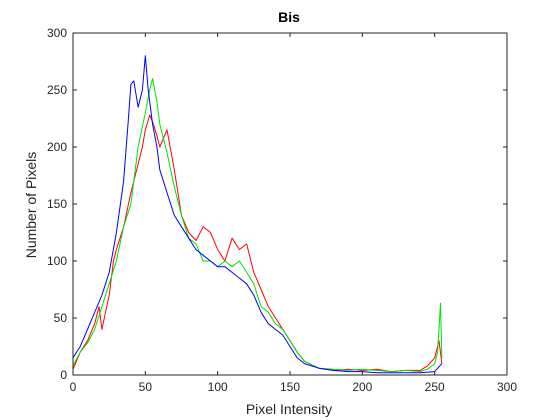 The width and height of the screenshot is (560, 420). What do you see at coordinates (290, 387) in the screenshot?
I see `x-tick-label: 150` at bounding box center [290, 387].